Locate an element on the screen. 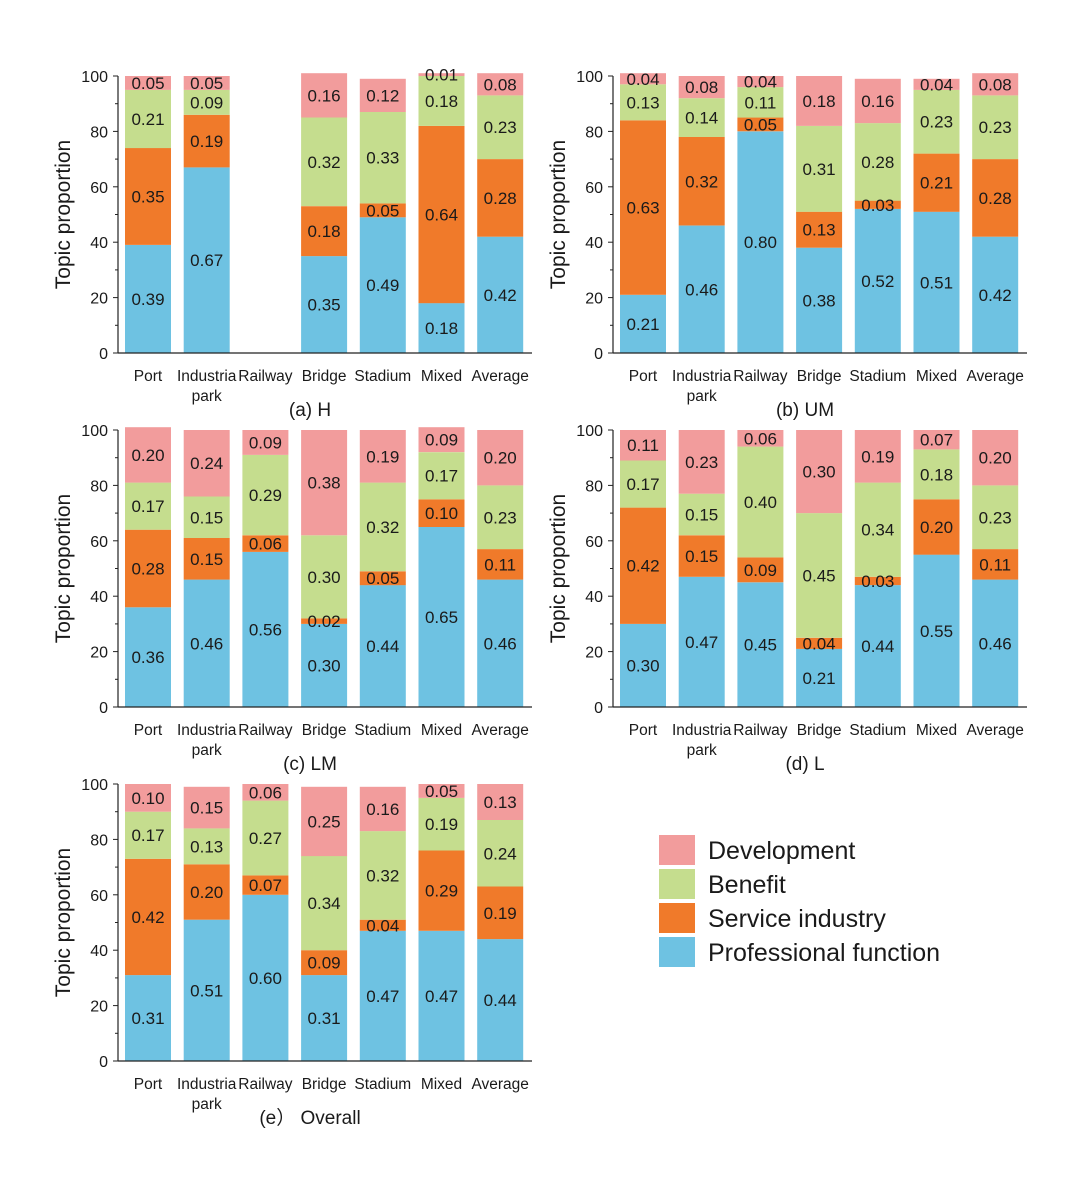  data-label: 0.09 is located at coordinates (760, 570).